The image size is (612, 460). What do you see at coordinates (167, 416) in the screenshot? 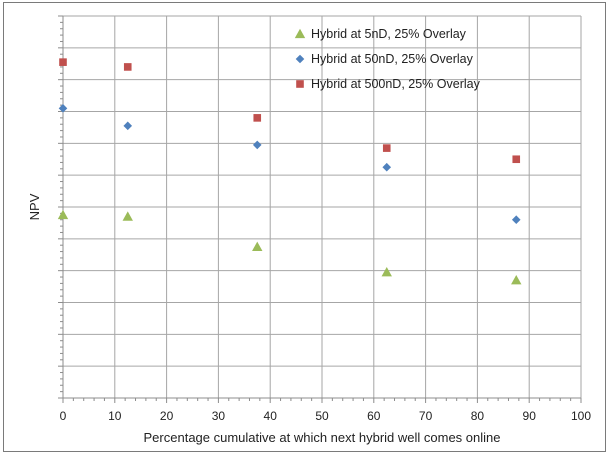
I see `x-tick-label: 20` at bounding box center [167, 416].